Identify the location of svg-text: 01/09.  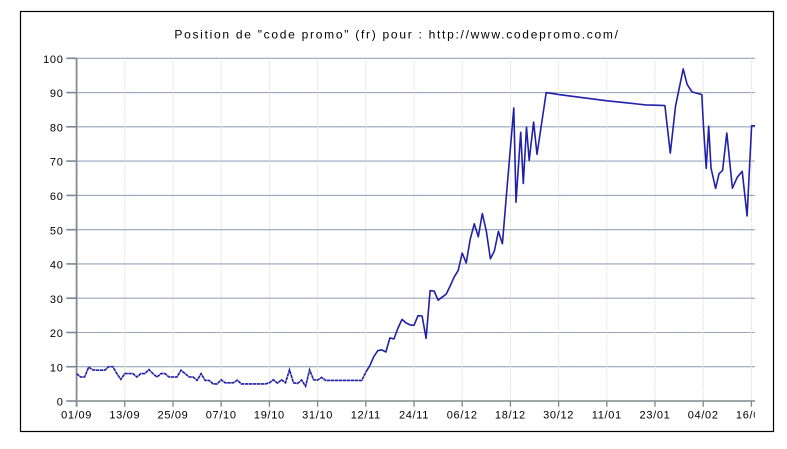
(76, 415).